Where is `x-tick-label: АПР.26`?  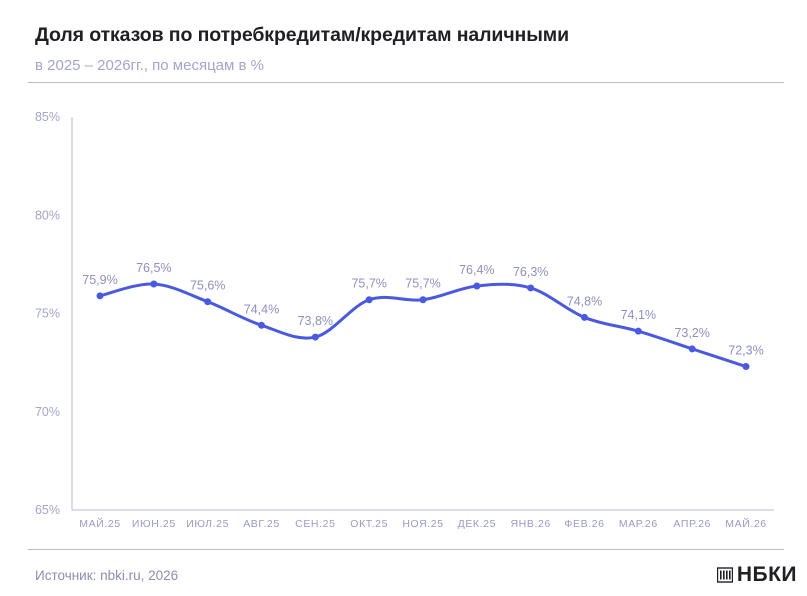
x-tick-label: АПР.26 is located at coordinates (692, 524).